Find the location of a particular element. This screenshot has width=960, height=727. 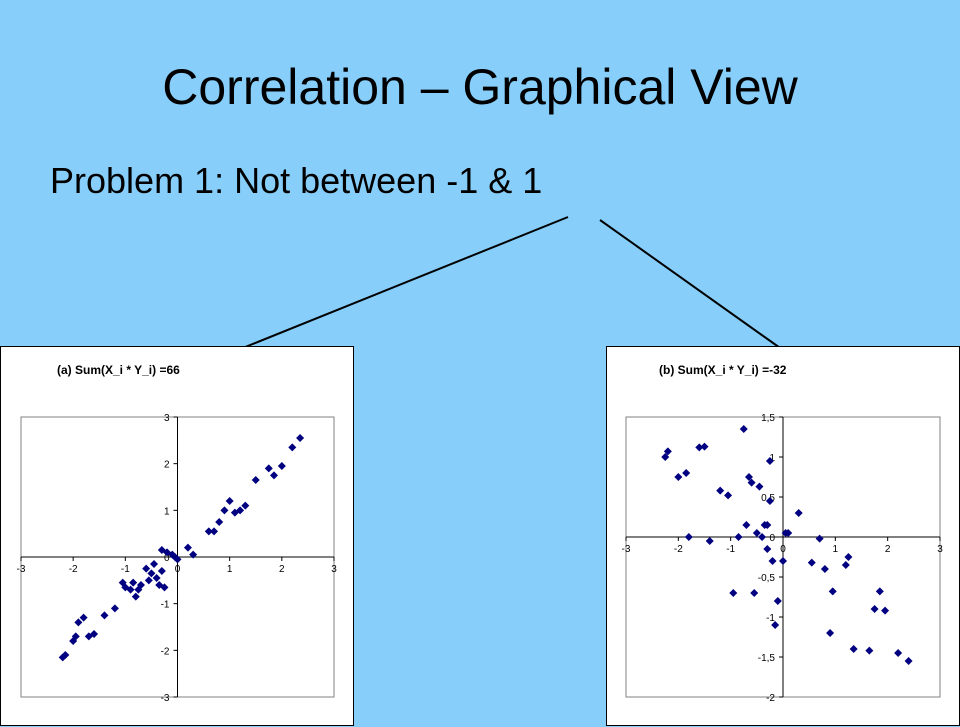

y-tick-label: 0,5 is located at coordinates (768, 498).